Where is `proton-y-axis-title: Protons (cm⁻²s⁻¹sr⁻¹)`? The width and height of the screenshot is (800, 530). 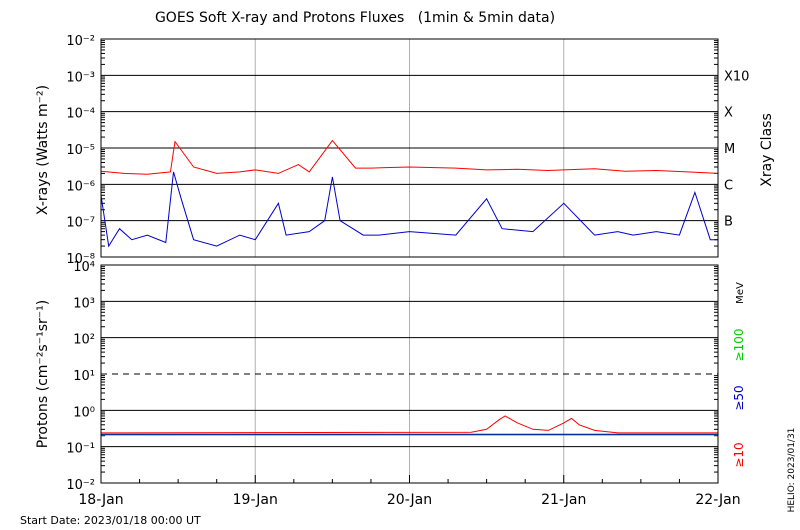 proton-y-axis-title: Protons (cm⁻²s⁻¹sr⁻¹) is located at coordinates (43, 374).